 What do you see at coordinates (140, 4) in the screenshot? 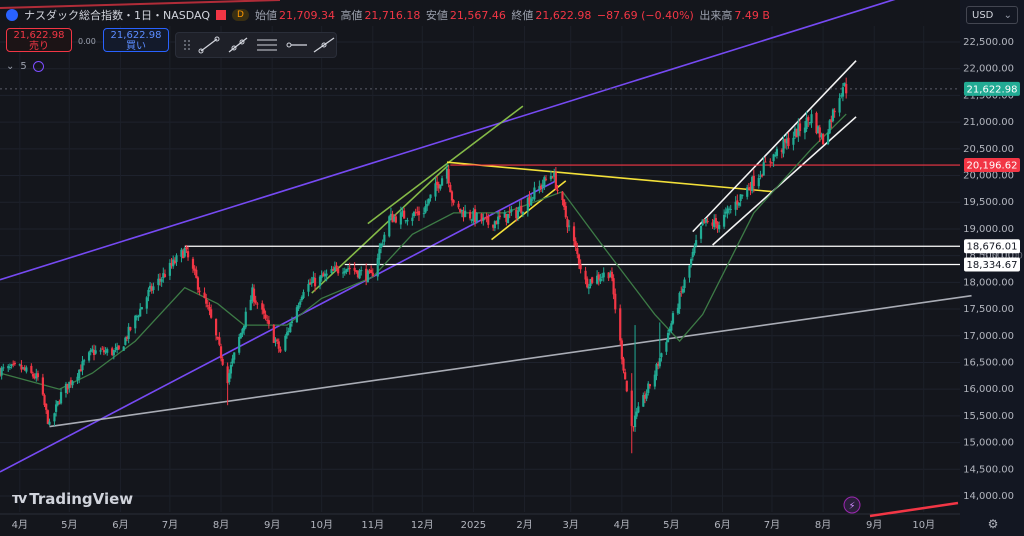
I see `red-fragment-line` at bounding box center [140, 4].